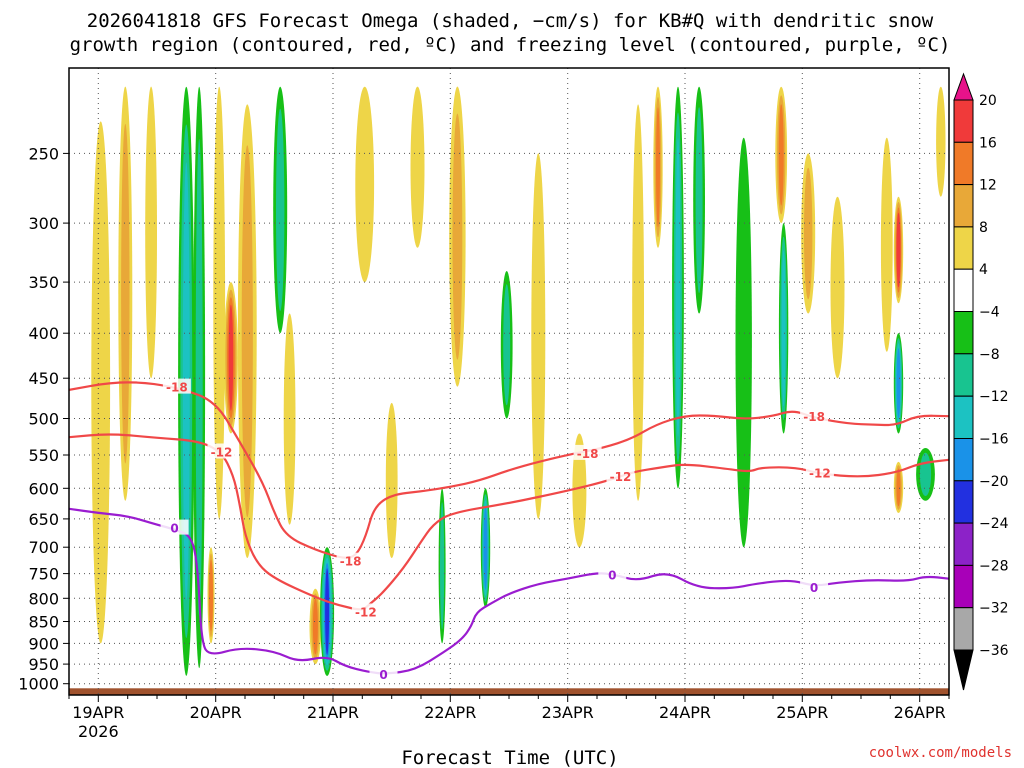 Image resolution: width=1024 pixels, height=768 pixels. Describe the element at coordinates (43, 378) in the screenshot. I see `y-tick-label-450: 450` at that location.